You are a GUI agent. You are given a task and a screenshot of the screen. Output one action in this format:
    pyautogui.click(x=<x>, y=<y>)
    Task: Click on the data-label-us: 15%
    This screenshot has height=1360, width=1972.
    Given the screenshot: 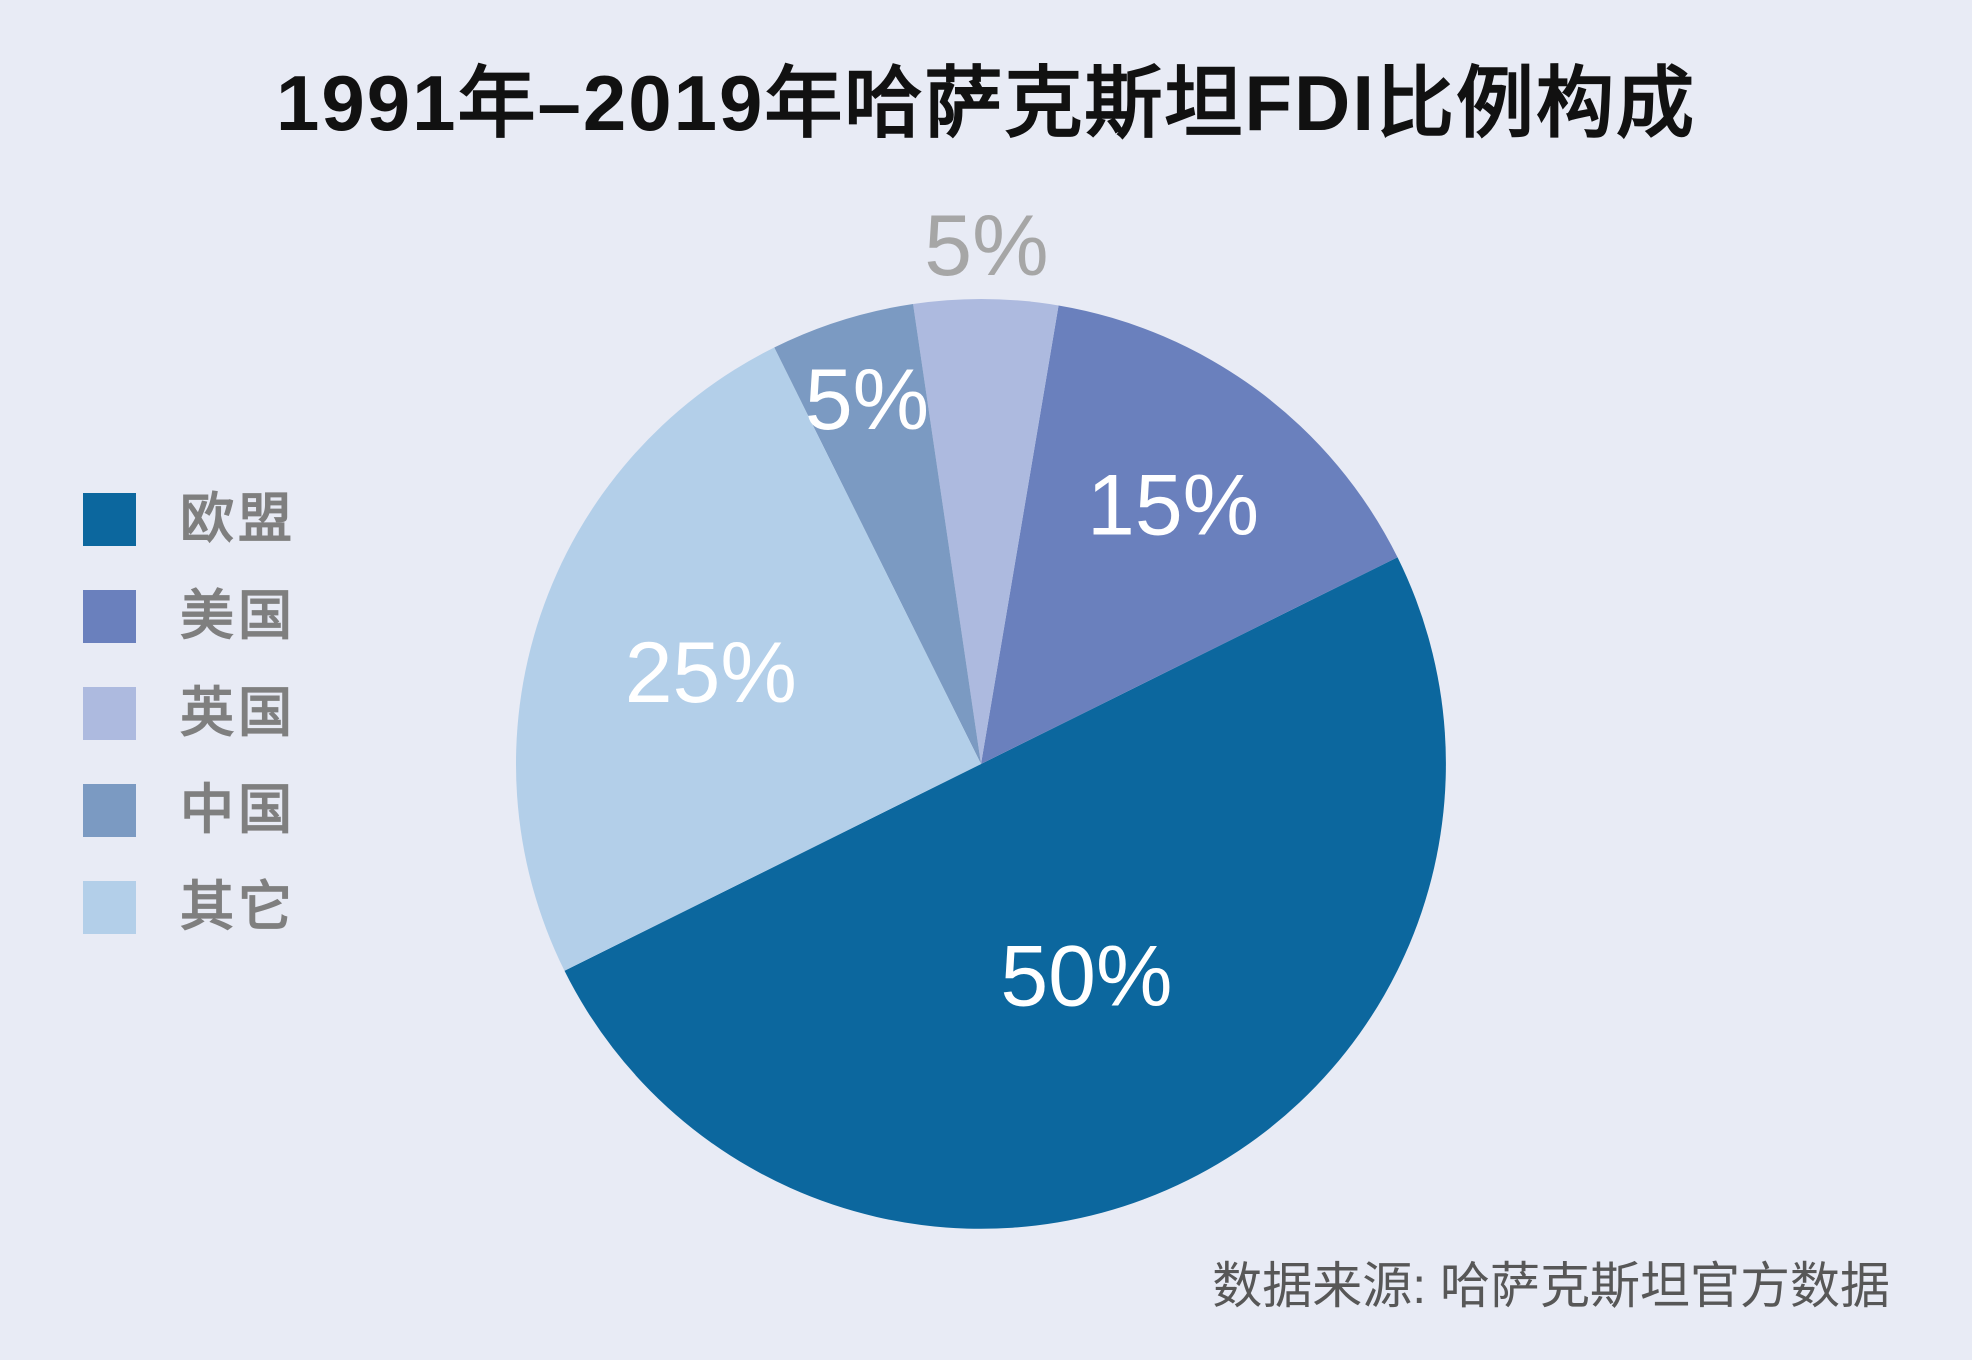 What is the action you would take?
    pyautogui.click(x=1173, y=505)
    